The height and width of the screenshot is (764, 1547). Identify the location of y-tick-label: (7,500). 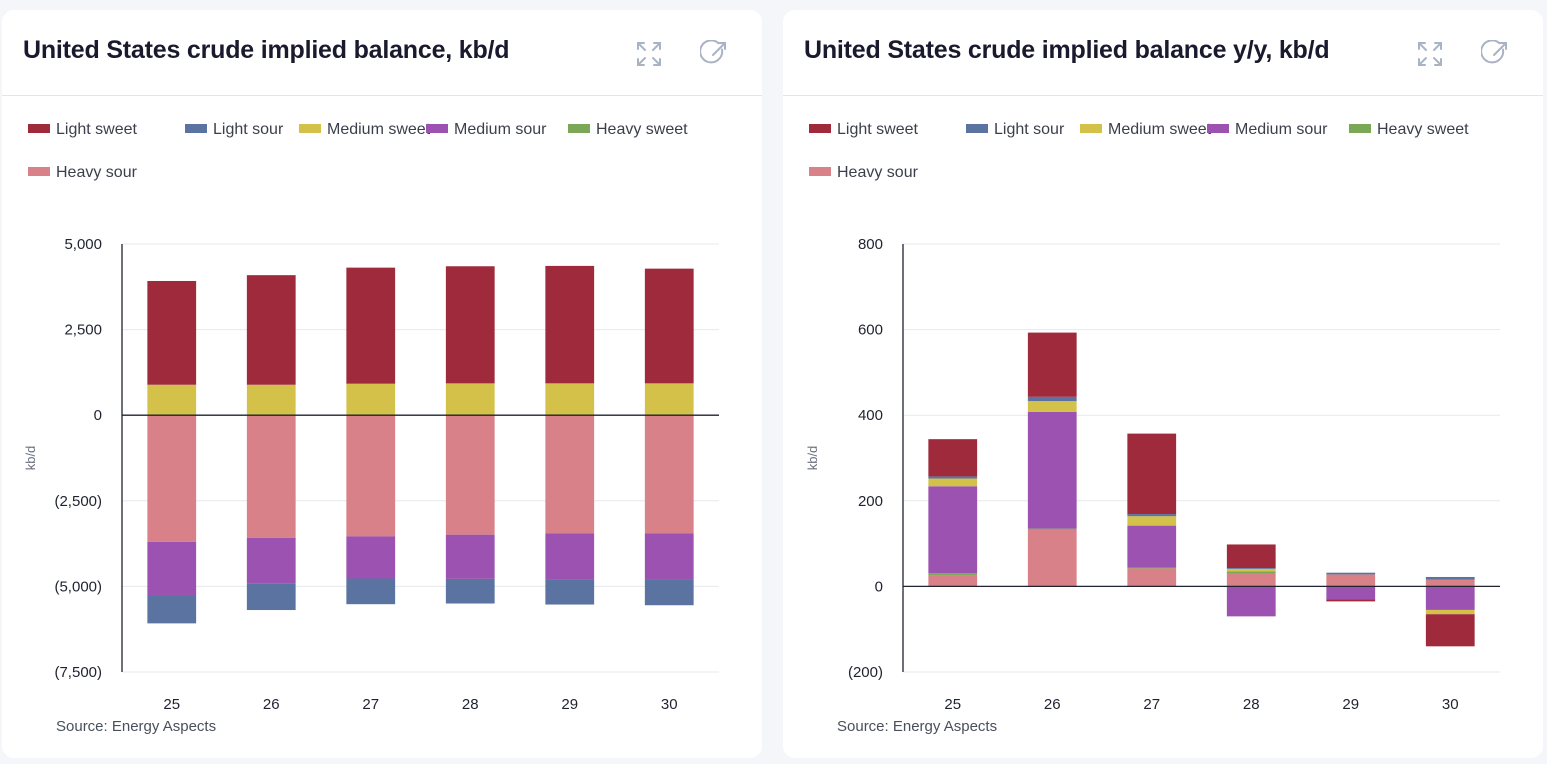
(78, 672).